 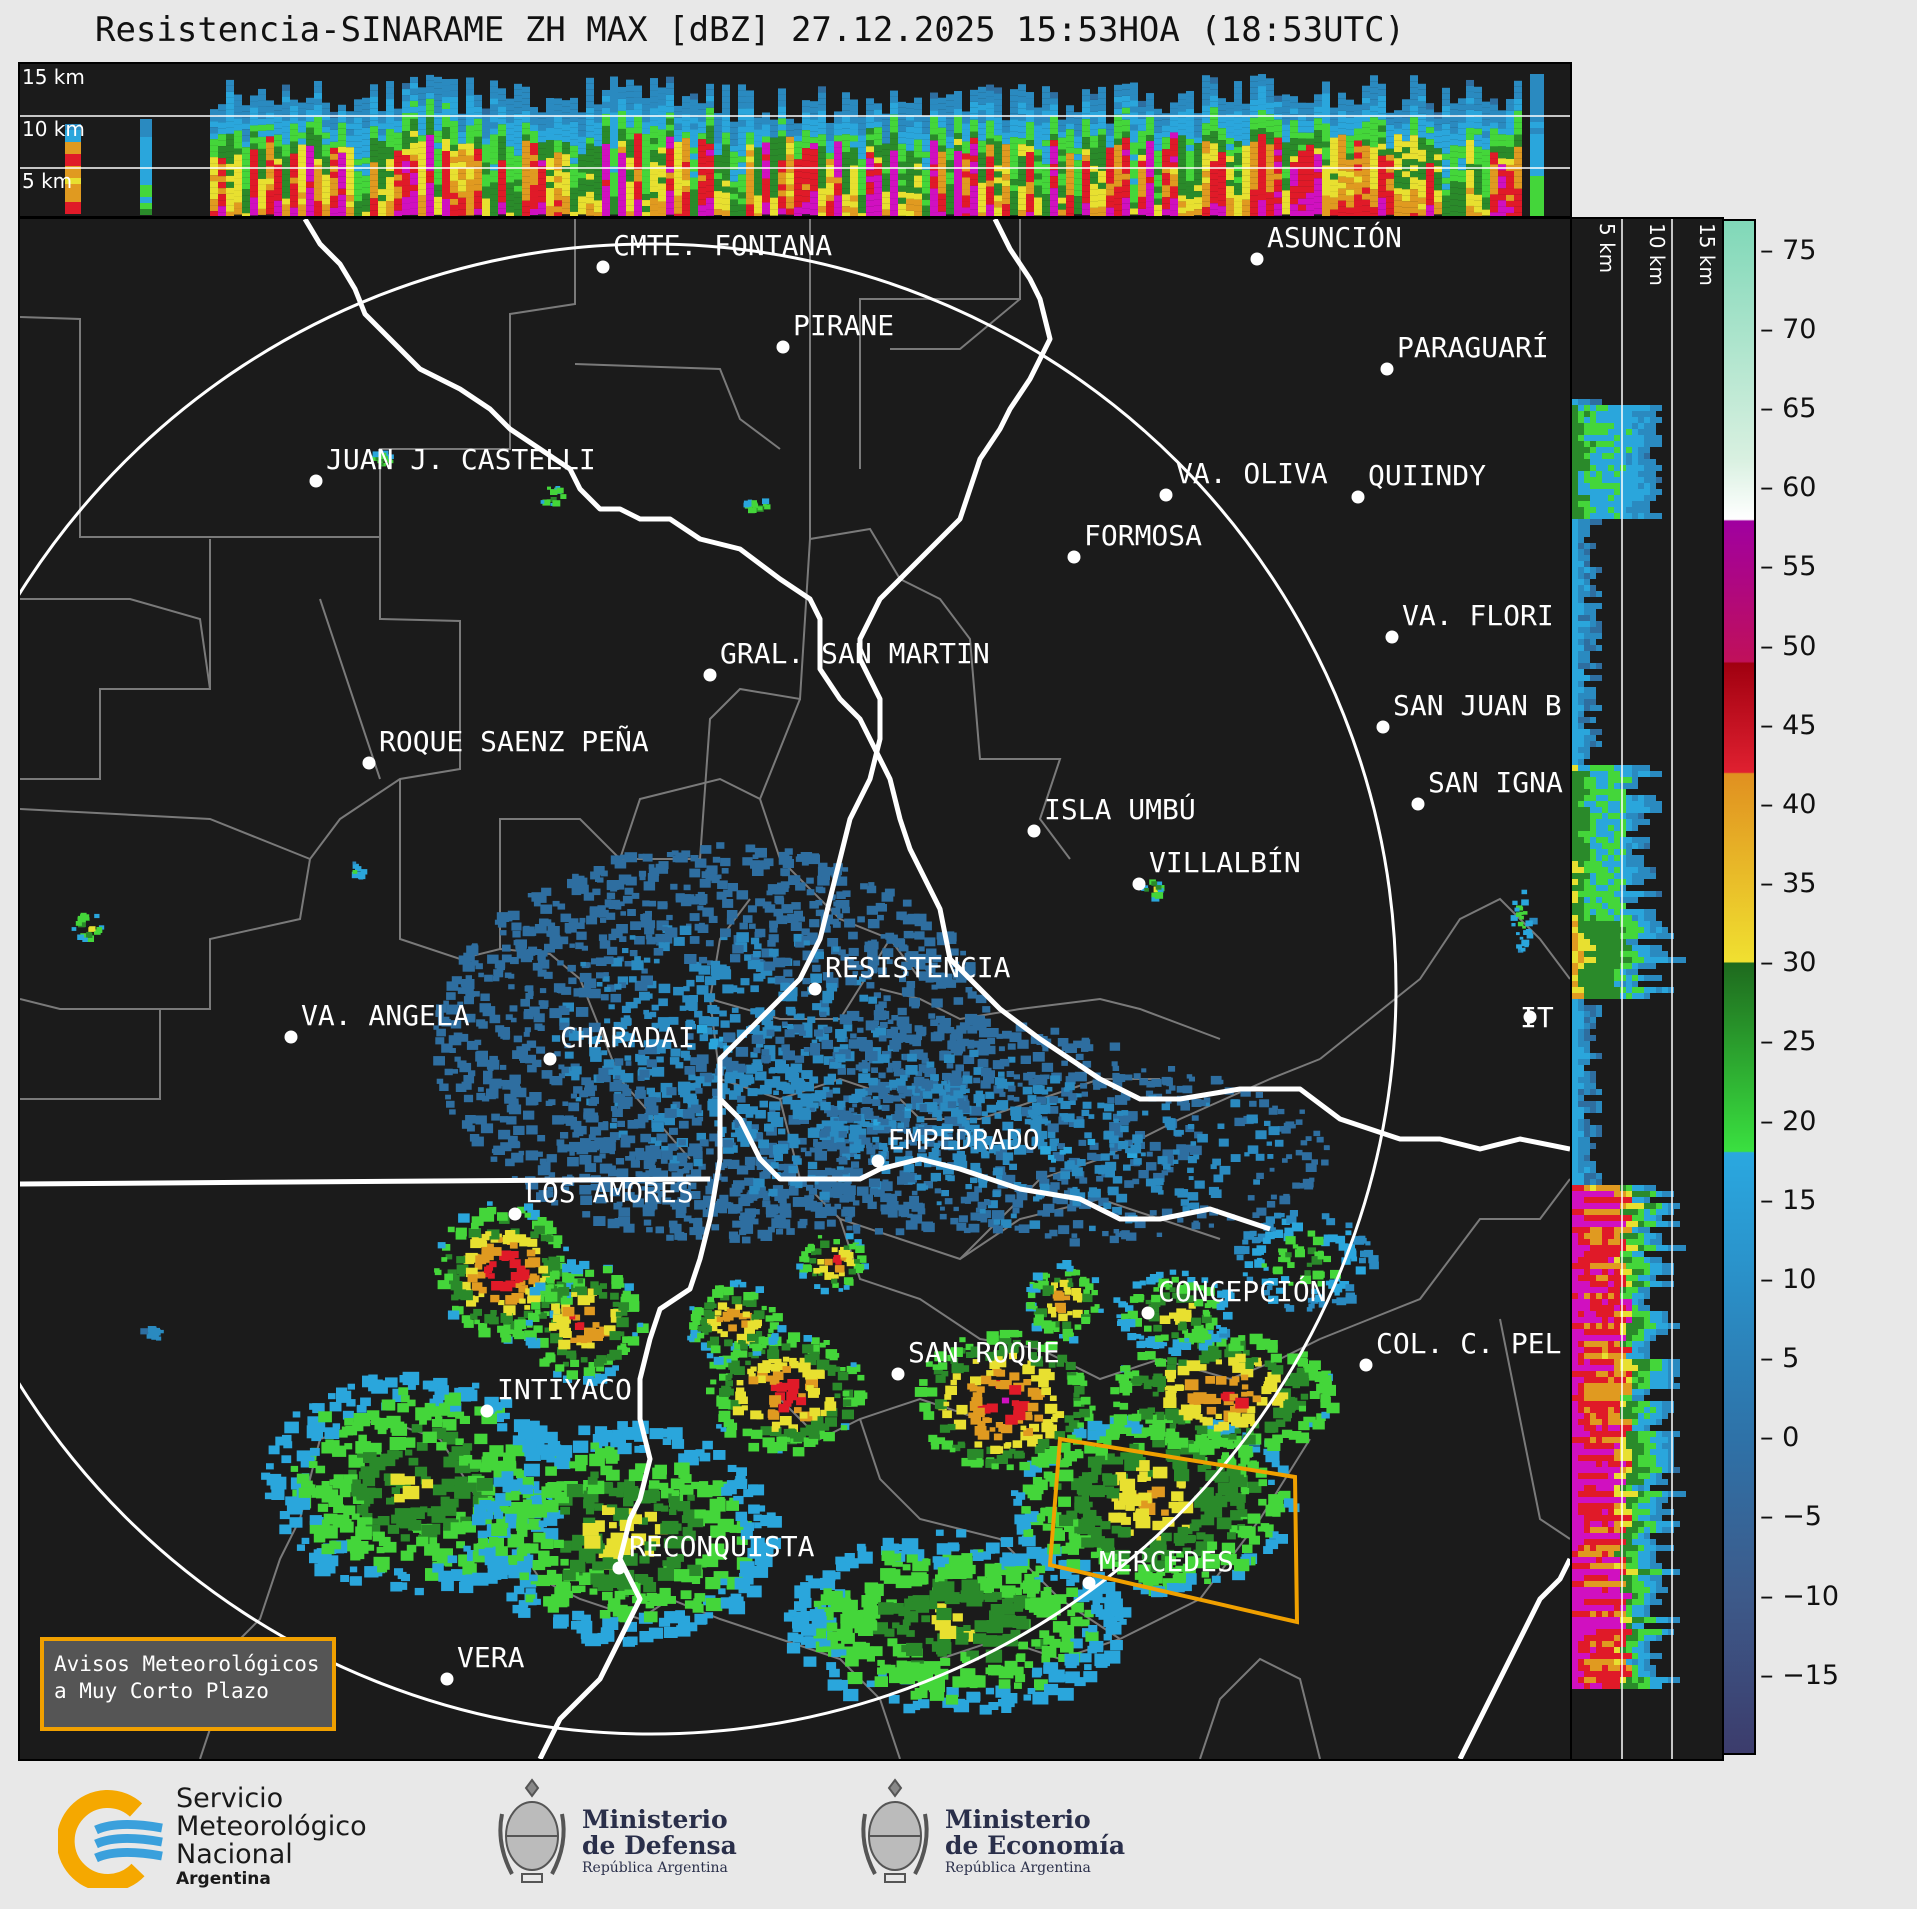 What do you see at coordinates (895, 1830) in the screenshot?
I see `economia-coat-of-arms-icon` at bounding box center [895, 1830].